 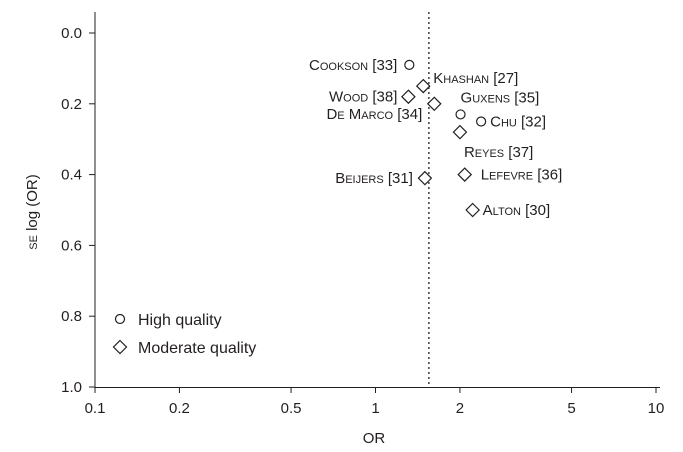 What do you see at coordinates (460, 132) in the screenshot?
I see `point-reyes-diamond` at bounding box center [460, 132].